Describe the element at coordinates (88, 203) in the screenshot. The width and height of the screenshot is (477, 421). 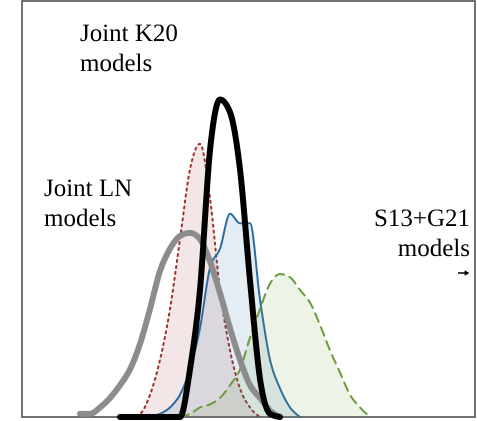
I see `annotation: Joint LN models` at that location.